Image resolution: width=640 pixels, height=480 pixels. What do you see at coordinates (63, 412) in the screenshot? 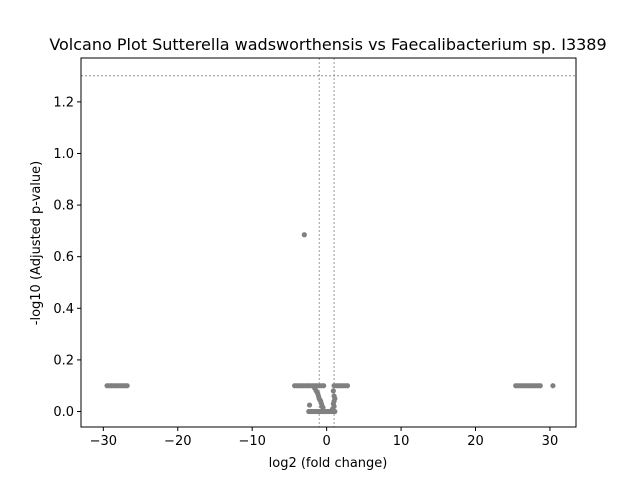
I see `y-tick-label: 0.0` at bounding box center [63, 412].